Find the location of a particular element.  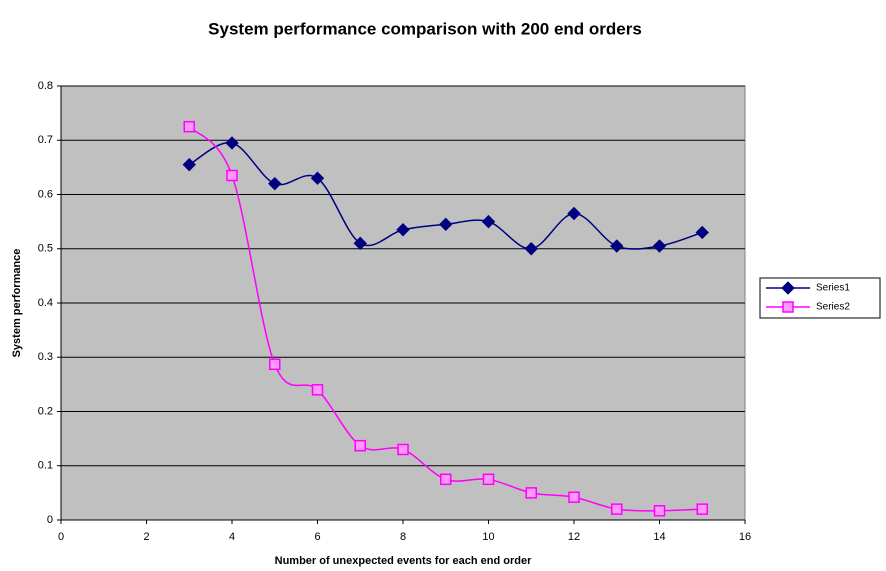

x-tick-label: 10 is located at coordinates (488, 537).